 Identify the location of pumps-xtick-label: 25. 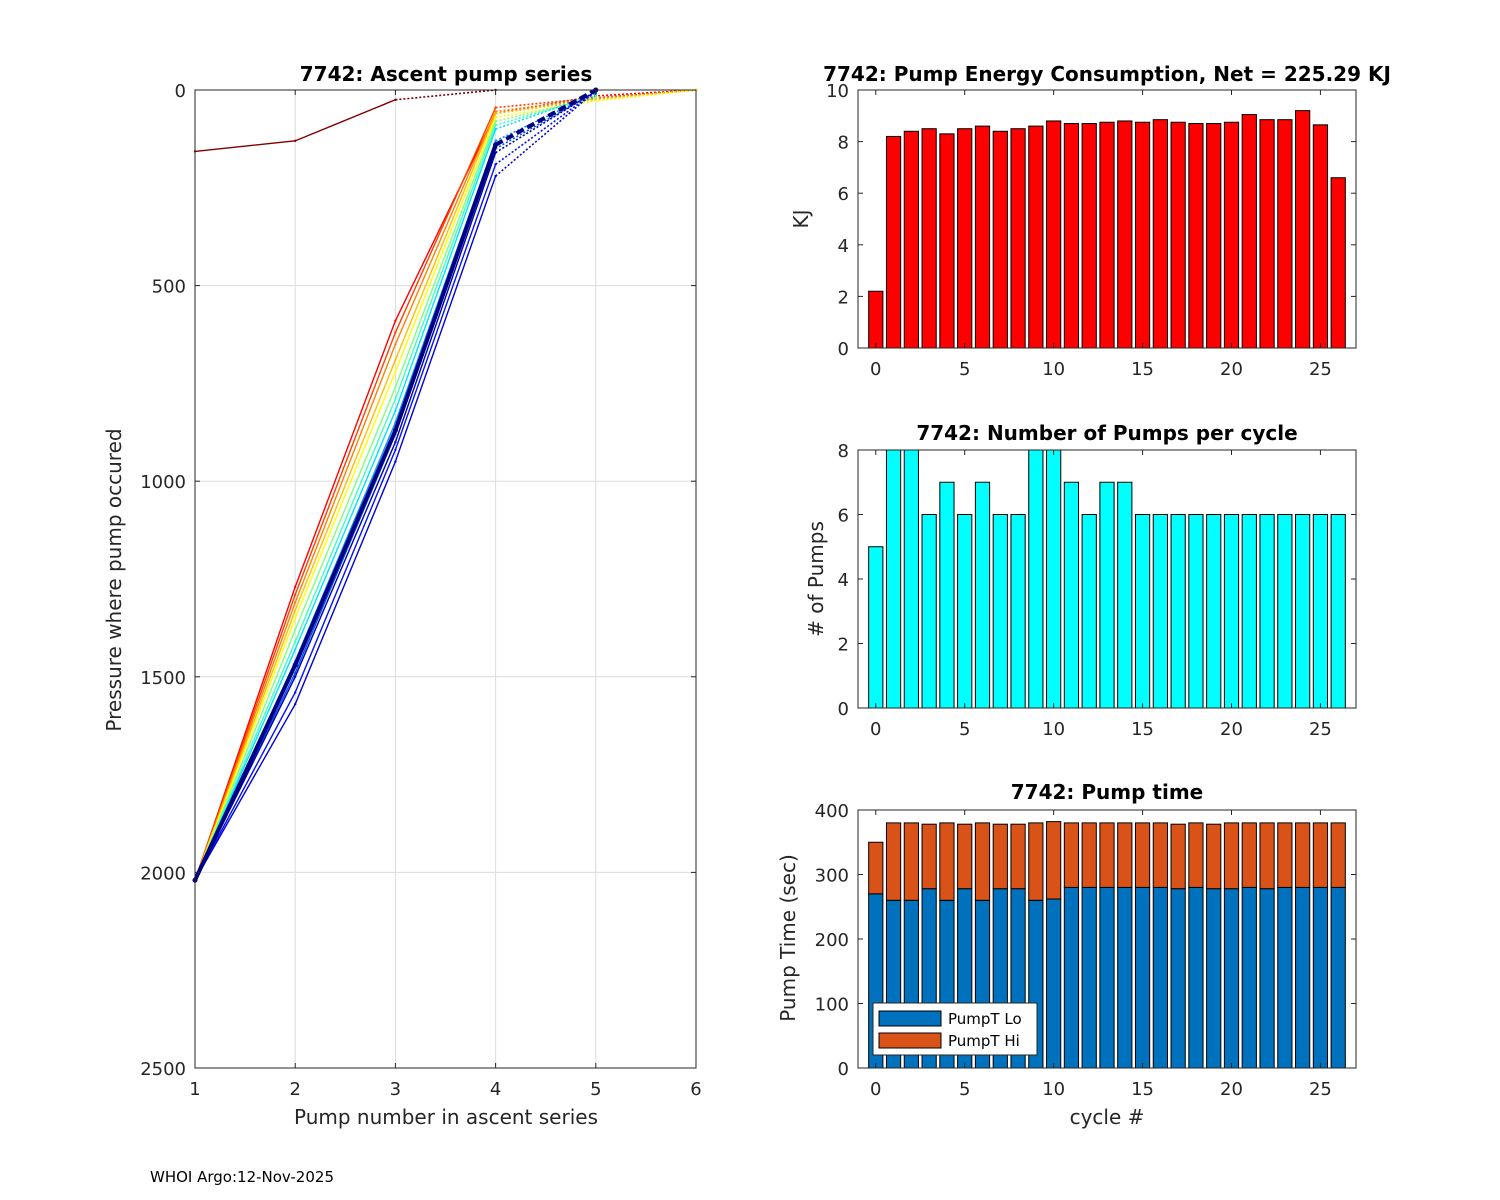
(1320, 729).